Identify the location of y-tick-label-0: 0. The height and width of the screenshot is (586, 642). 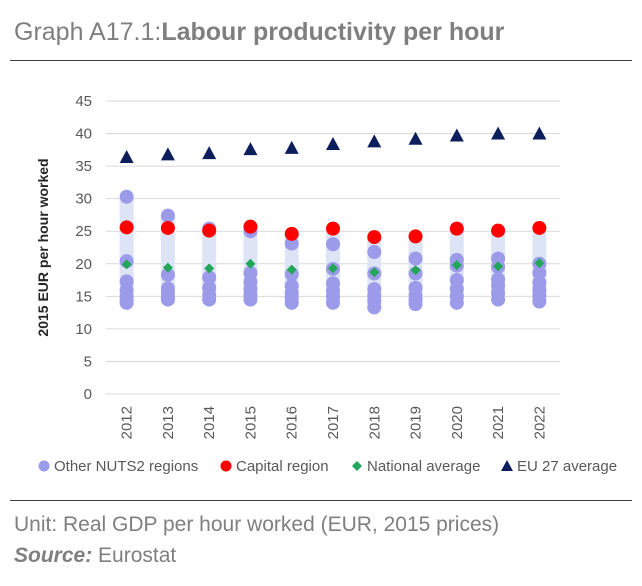
(88, 394).